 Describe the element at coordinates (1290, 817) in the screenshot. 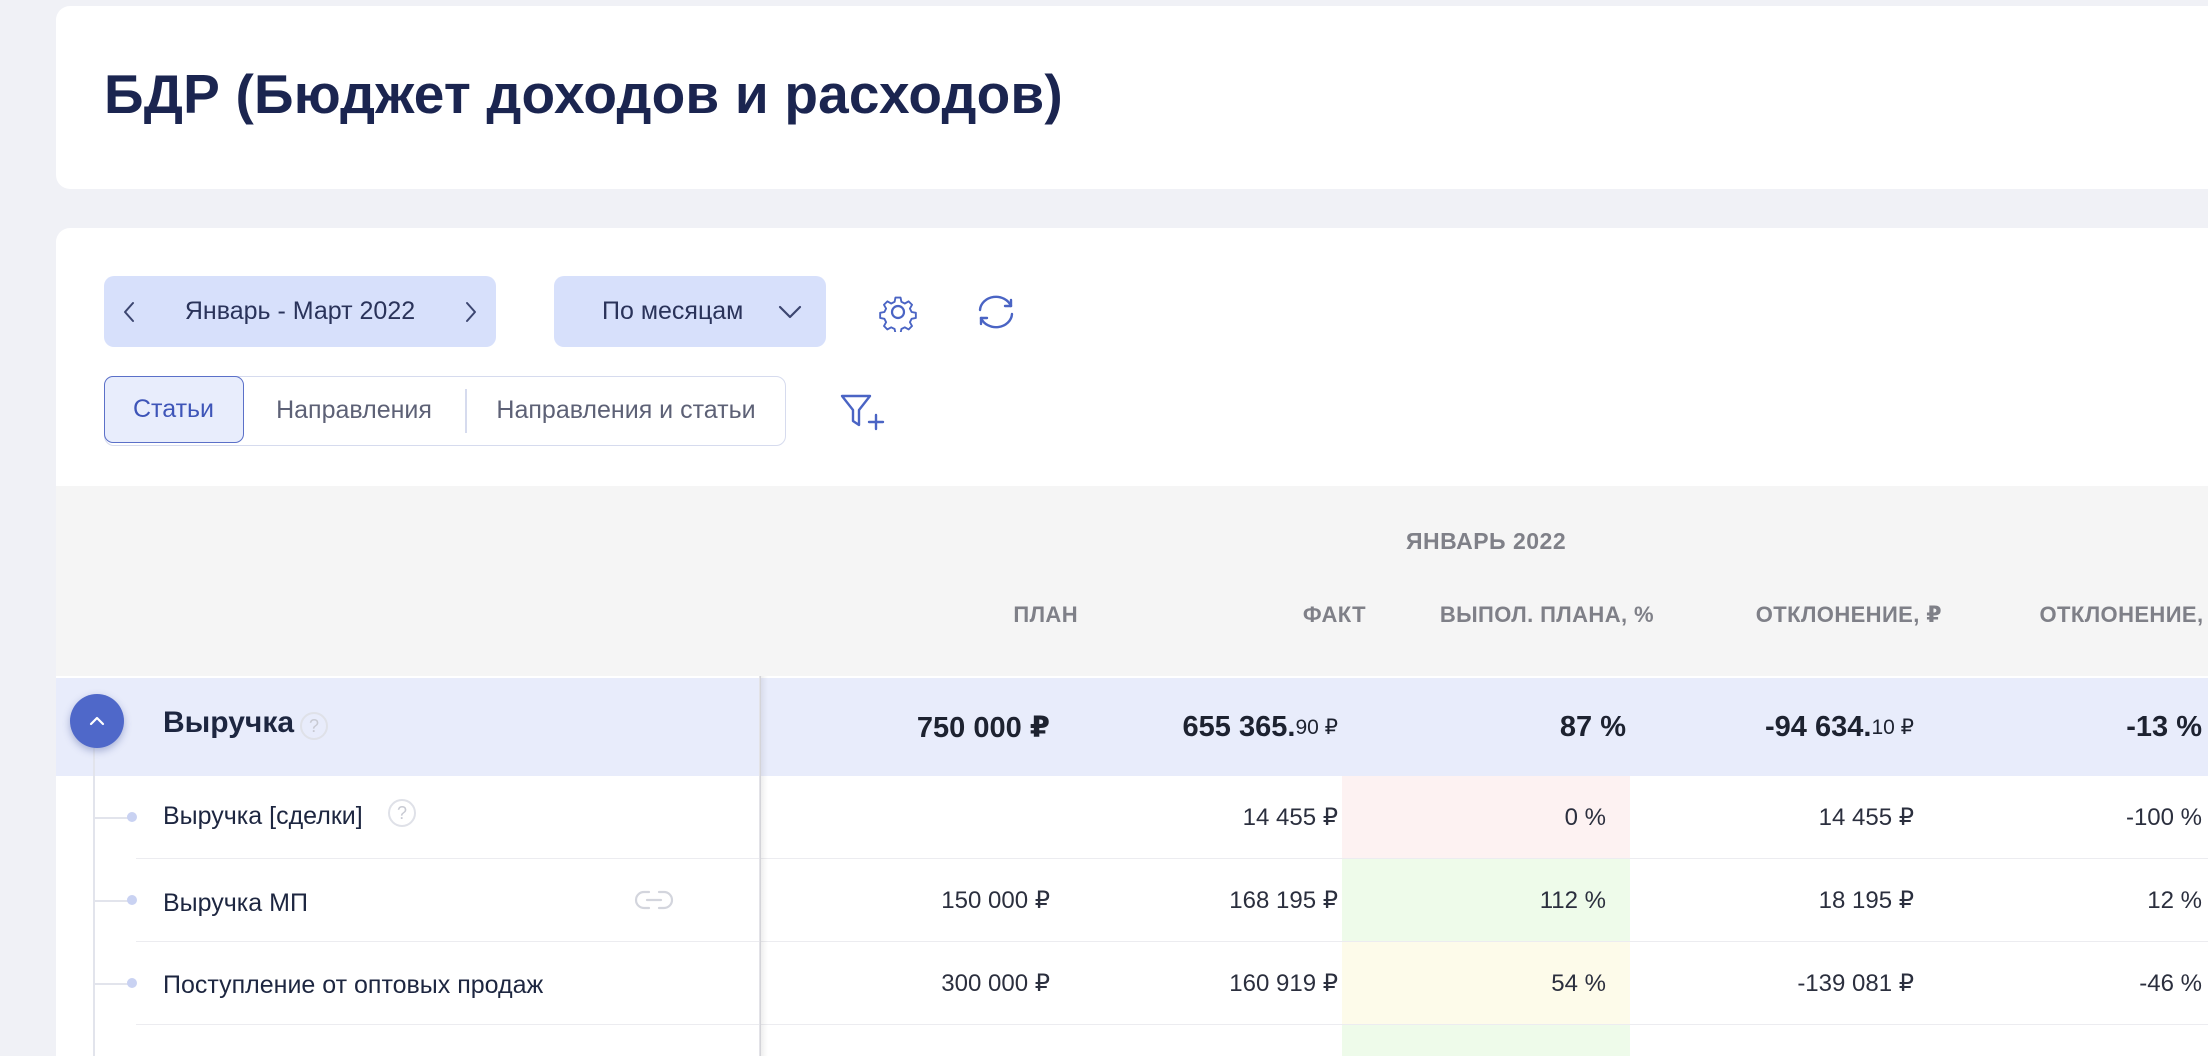

I see `cell-fact: 14 455 ₽` at that location.